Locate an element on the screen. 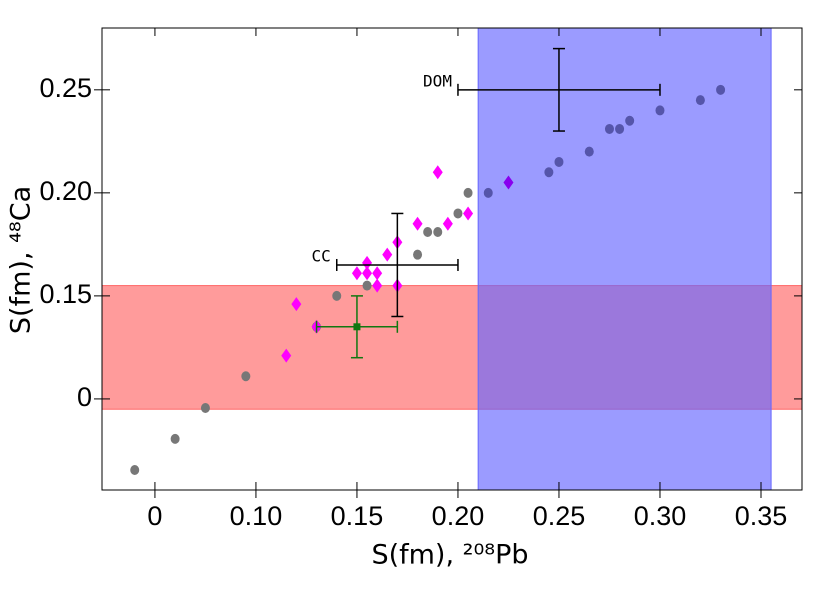  error-center is located at coordinates (357, 327).